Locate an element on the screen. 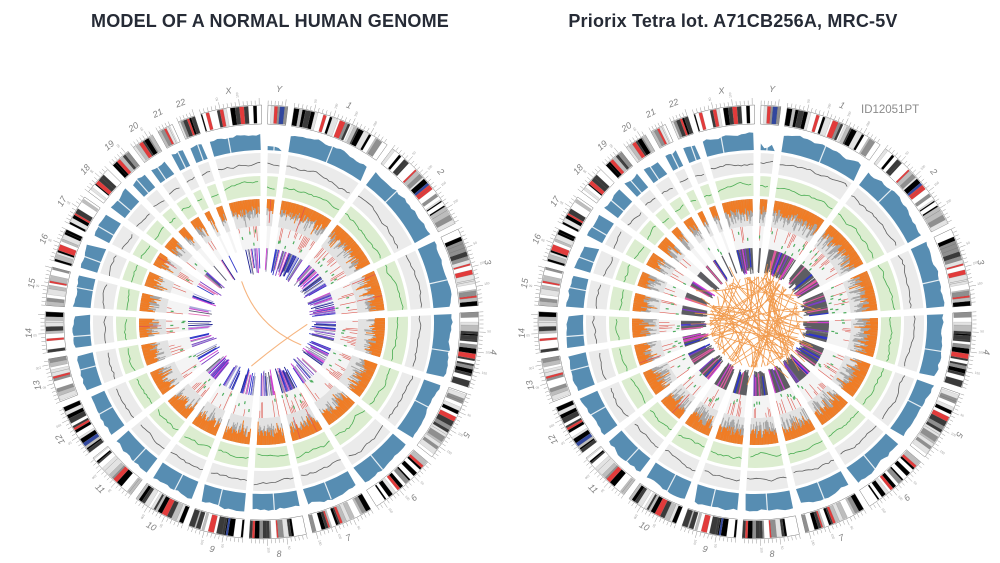  svg-text: 9 is located at coordinates (705, 549).